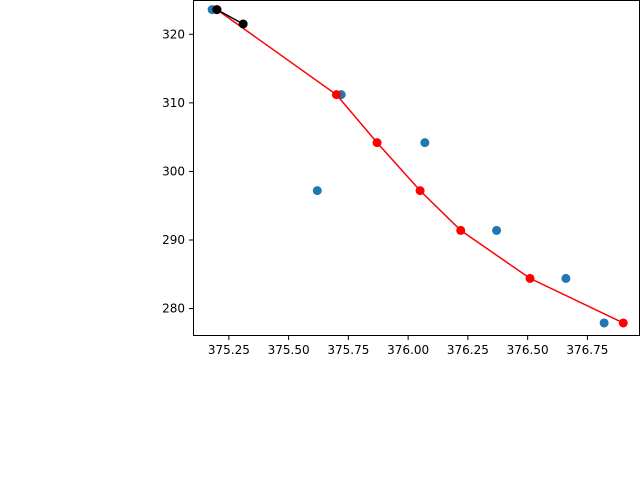 The height and width of the screenshot is (480, 640). I want to click on x-tick-label: 376.25, so click(468, 350).